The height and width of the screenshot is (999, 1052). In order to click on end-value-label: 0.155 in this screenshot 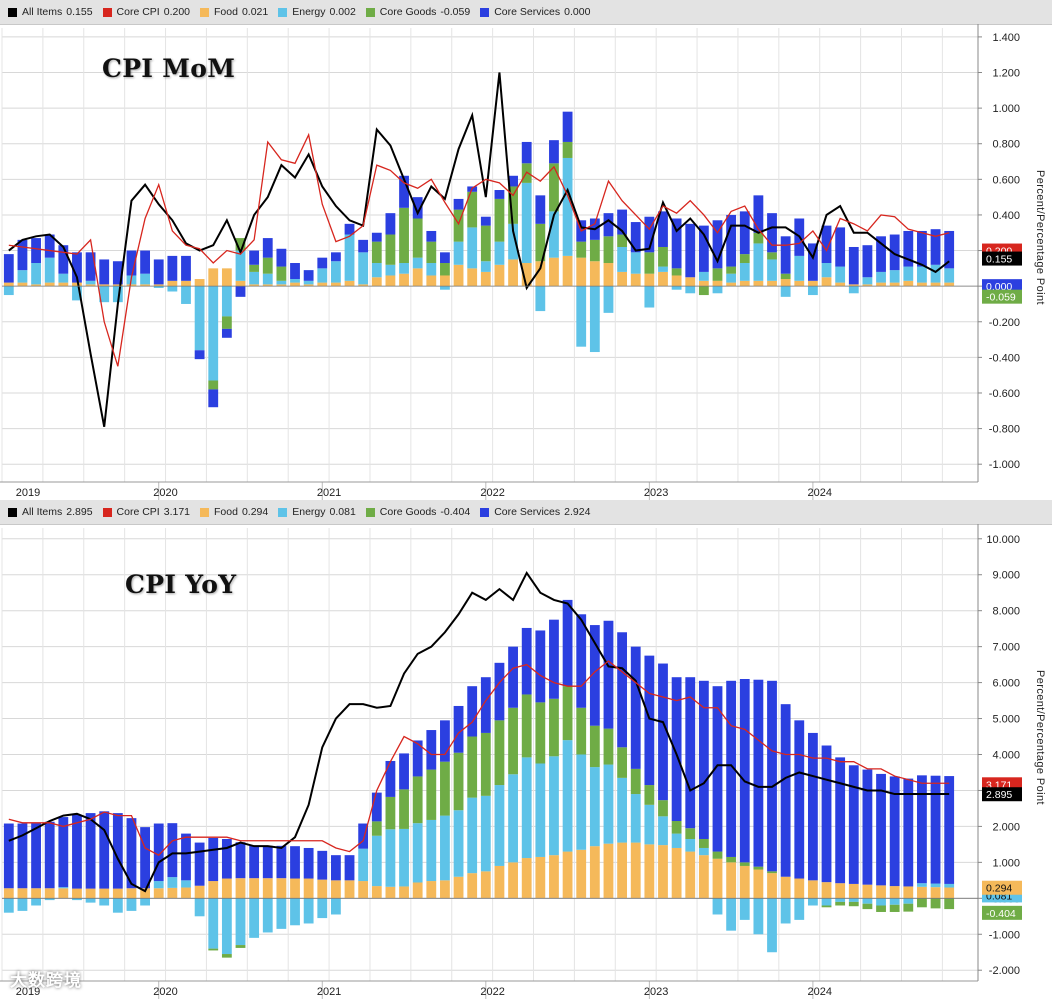, I will do `click(999, 260)`.